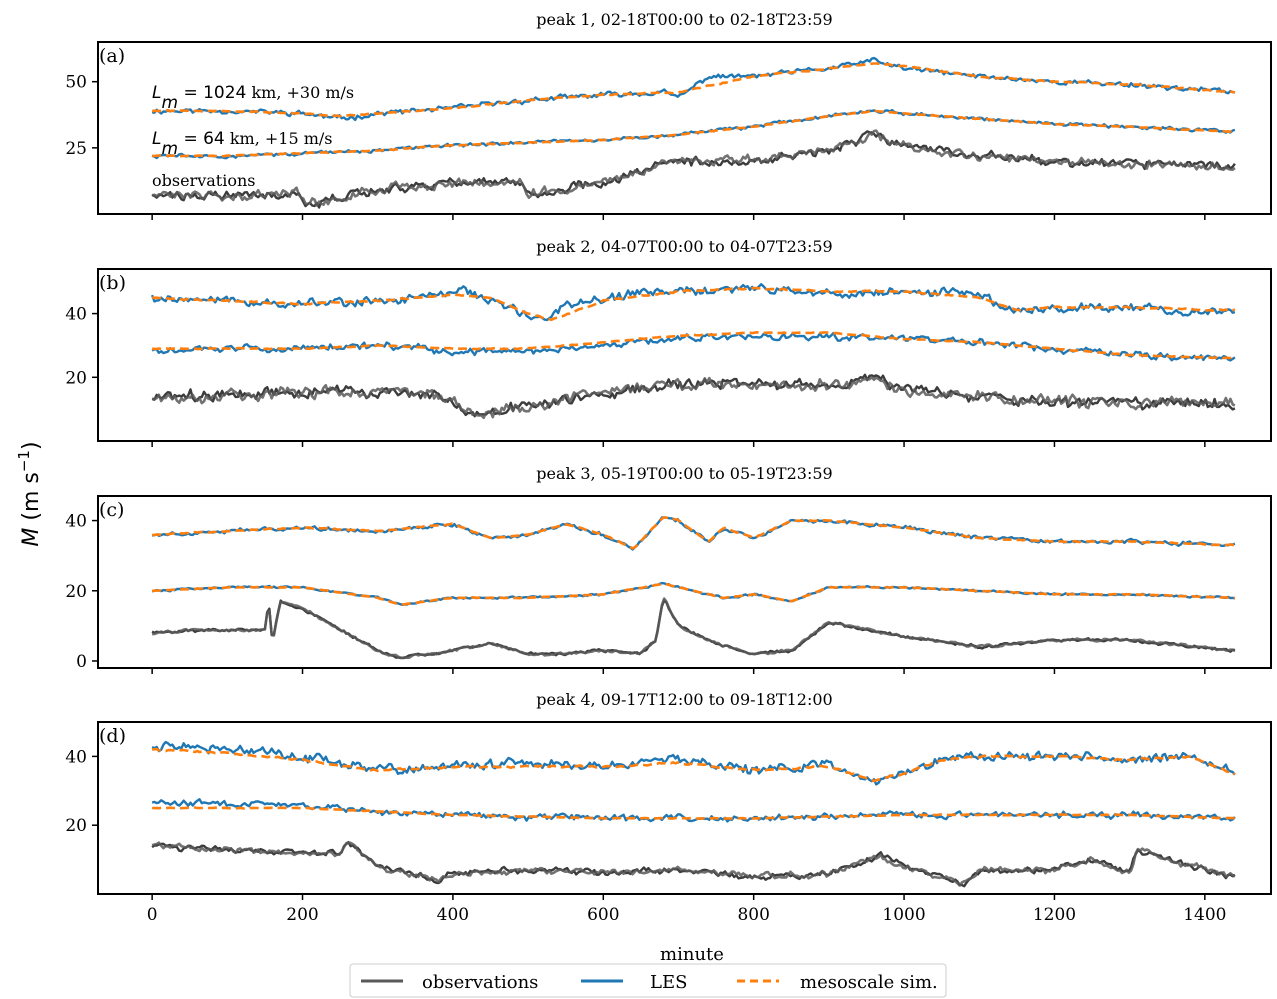 Image resolution: width=1277 pixels, height=999 pixels. What do you see at coordinates (603, 915) in the screenshot?
I see `x-tick-label: 600` at bounding box center [603, 915].